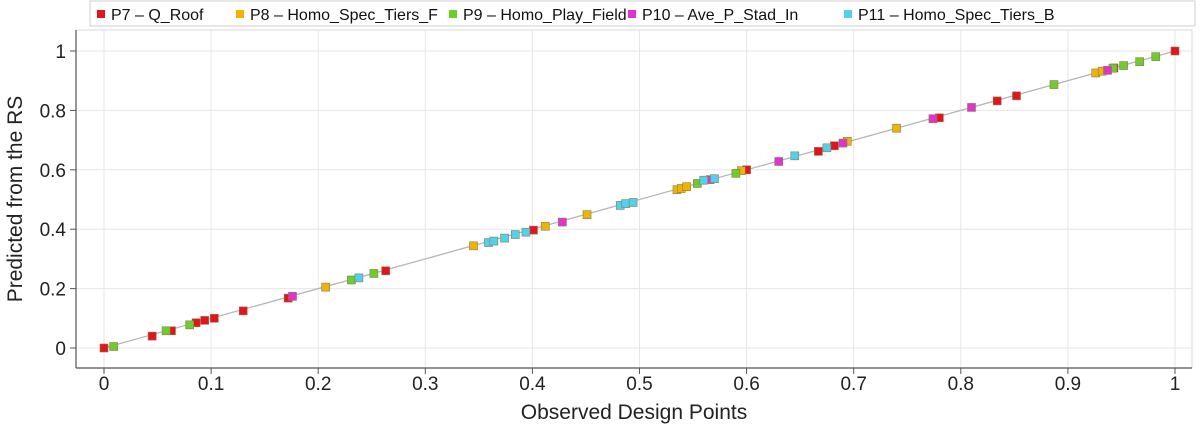 The height and width of the screenshot is (428, 1200). Describe the element at coordinates (425, 384) in the screenshot. I see `x-tick-label: 0.3` at that location.